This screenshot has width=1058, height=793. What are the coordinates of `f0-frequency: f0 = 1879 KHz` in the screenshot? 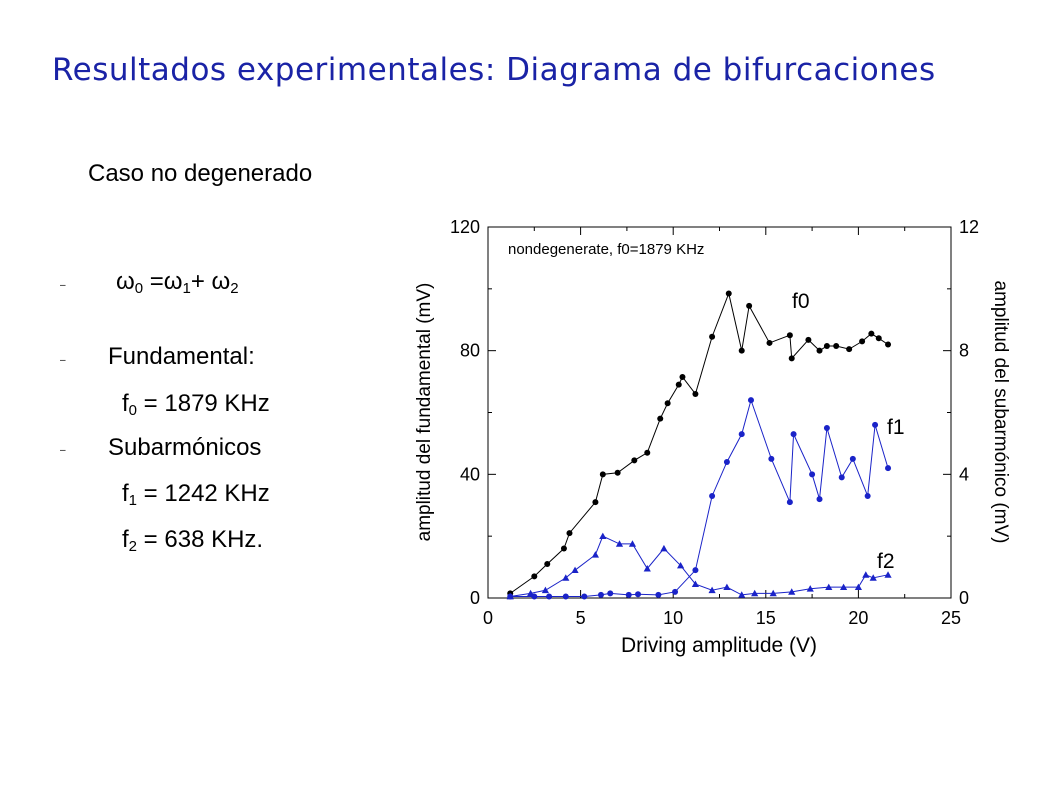 It's located at (196, 404).